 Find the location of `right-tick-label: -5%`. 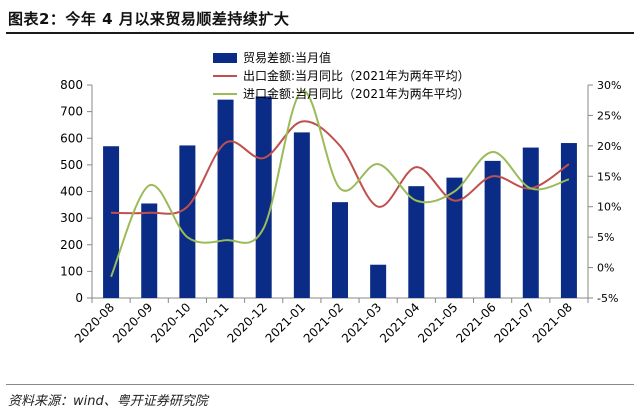

right-tick-label: -5% is located at coordinates (607, 298).